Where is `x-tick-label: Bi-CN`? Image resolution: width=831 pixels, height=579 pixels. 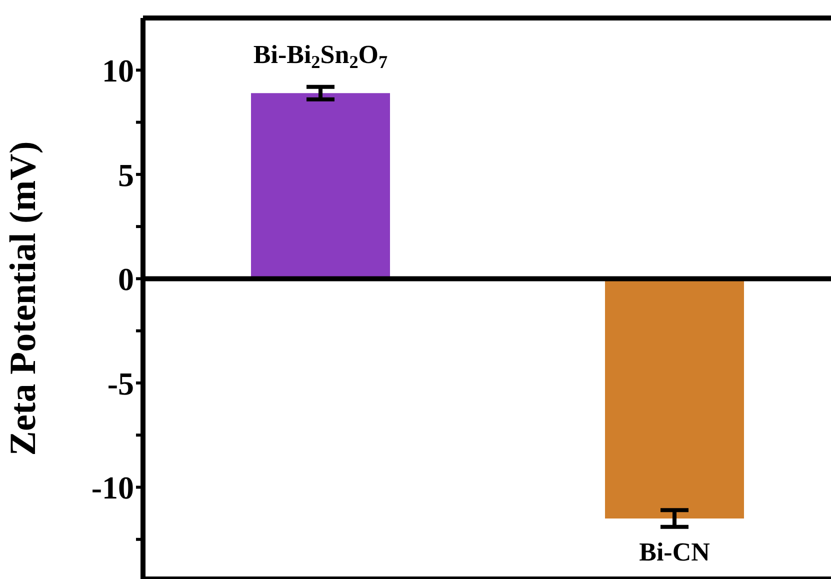
x-tick-label: Bi-CN is located at coordinates (674, 552).